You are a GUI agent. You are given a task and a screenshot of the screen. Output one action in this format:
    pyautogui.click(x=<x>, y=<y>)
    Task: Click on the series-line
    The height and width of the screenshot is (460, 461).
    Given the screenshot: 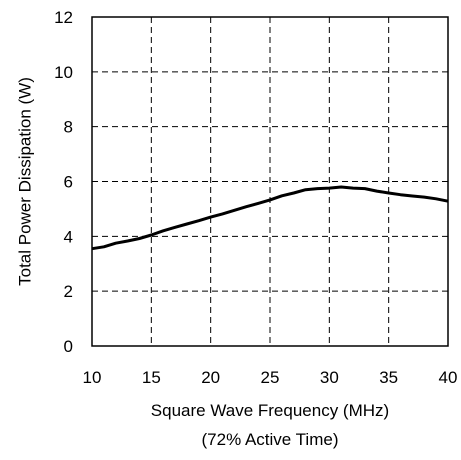 What is the action you would take?
    pyautogui.click(x=270, y=218)
    